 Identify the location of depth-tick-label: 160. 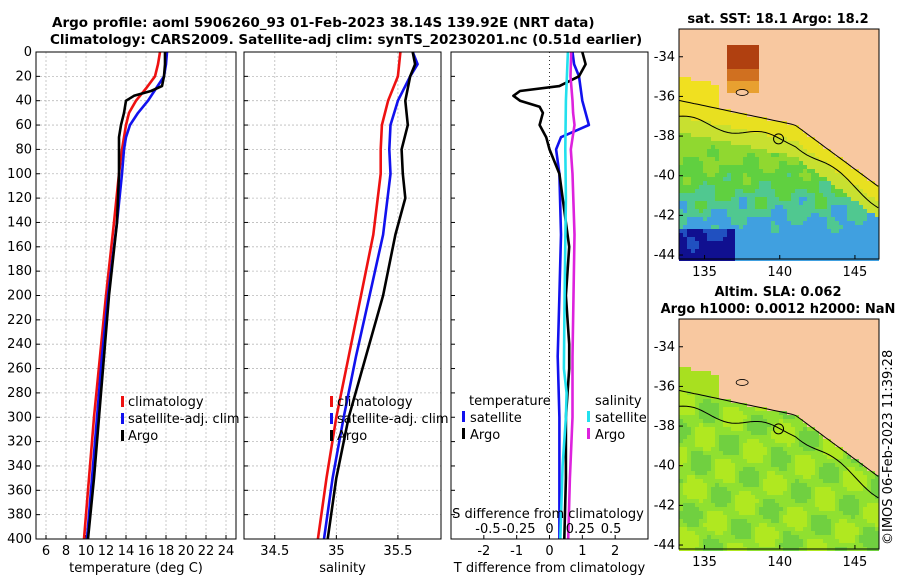
(19, 247).